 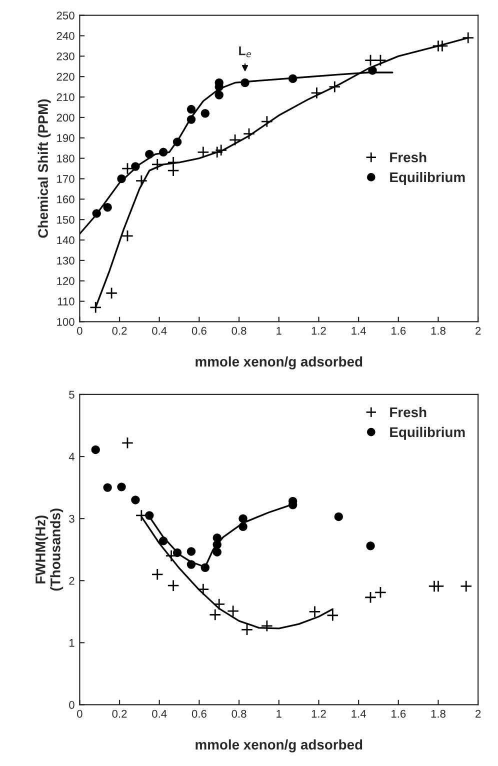 What do you see at coordinates (71, 394) in the screenshot?
I see `y-tick-label: 5` at bounding box center [71, 394].